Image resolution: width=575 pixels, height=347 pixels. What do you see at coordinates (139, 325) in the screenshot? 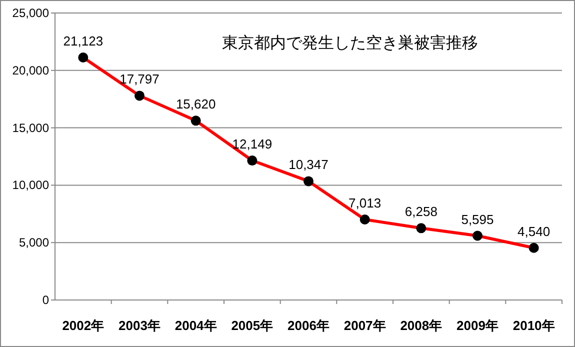
I see `x-tick-label: 2003年` at bounding box center [139, 325].